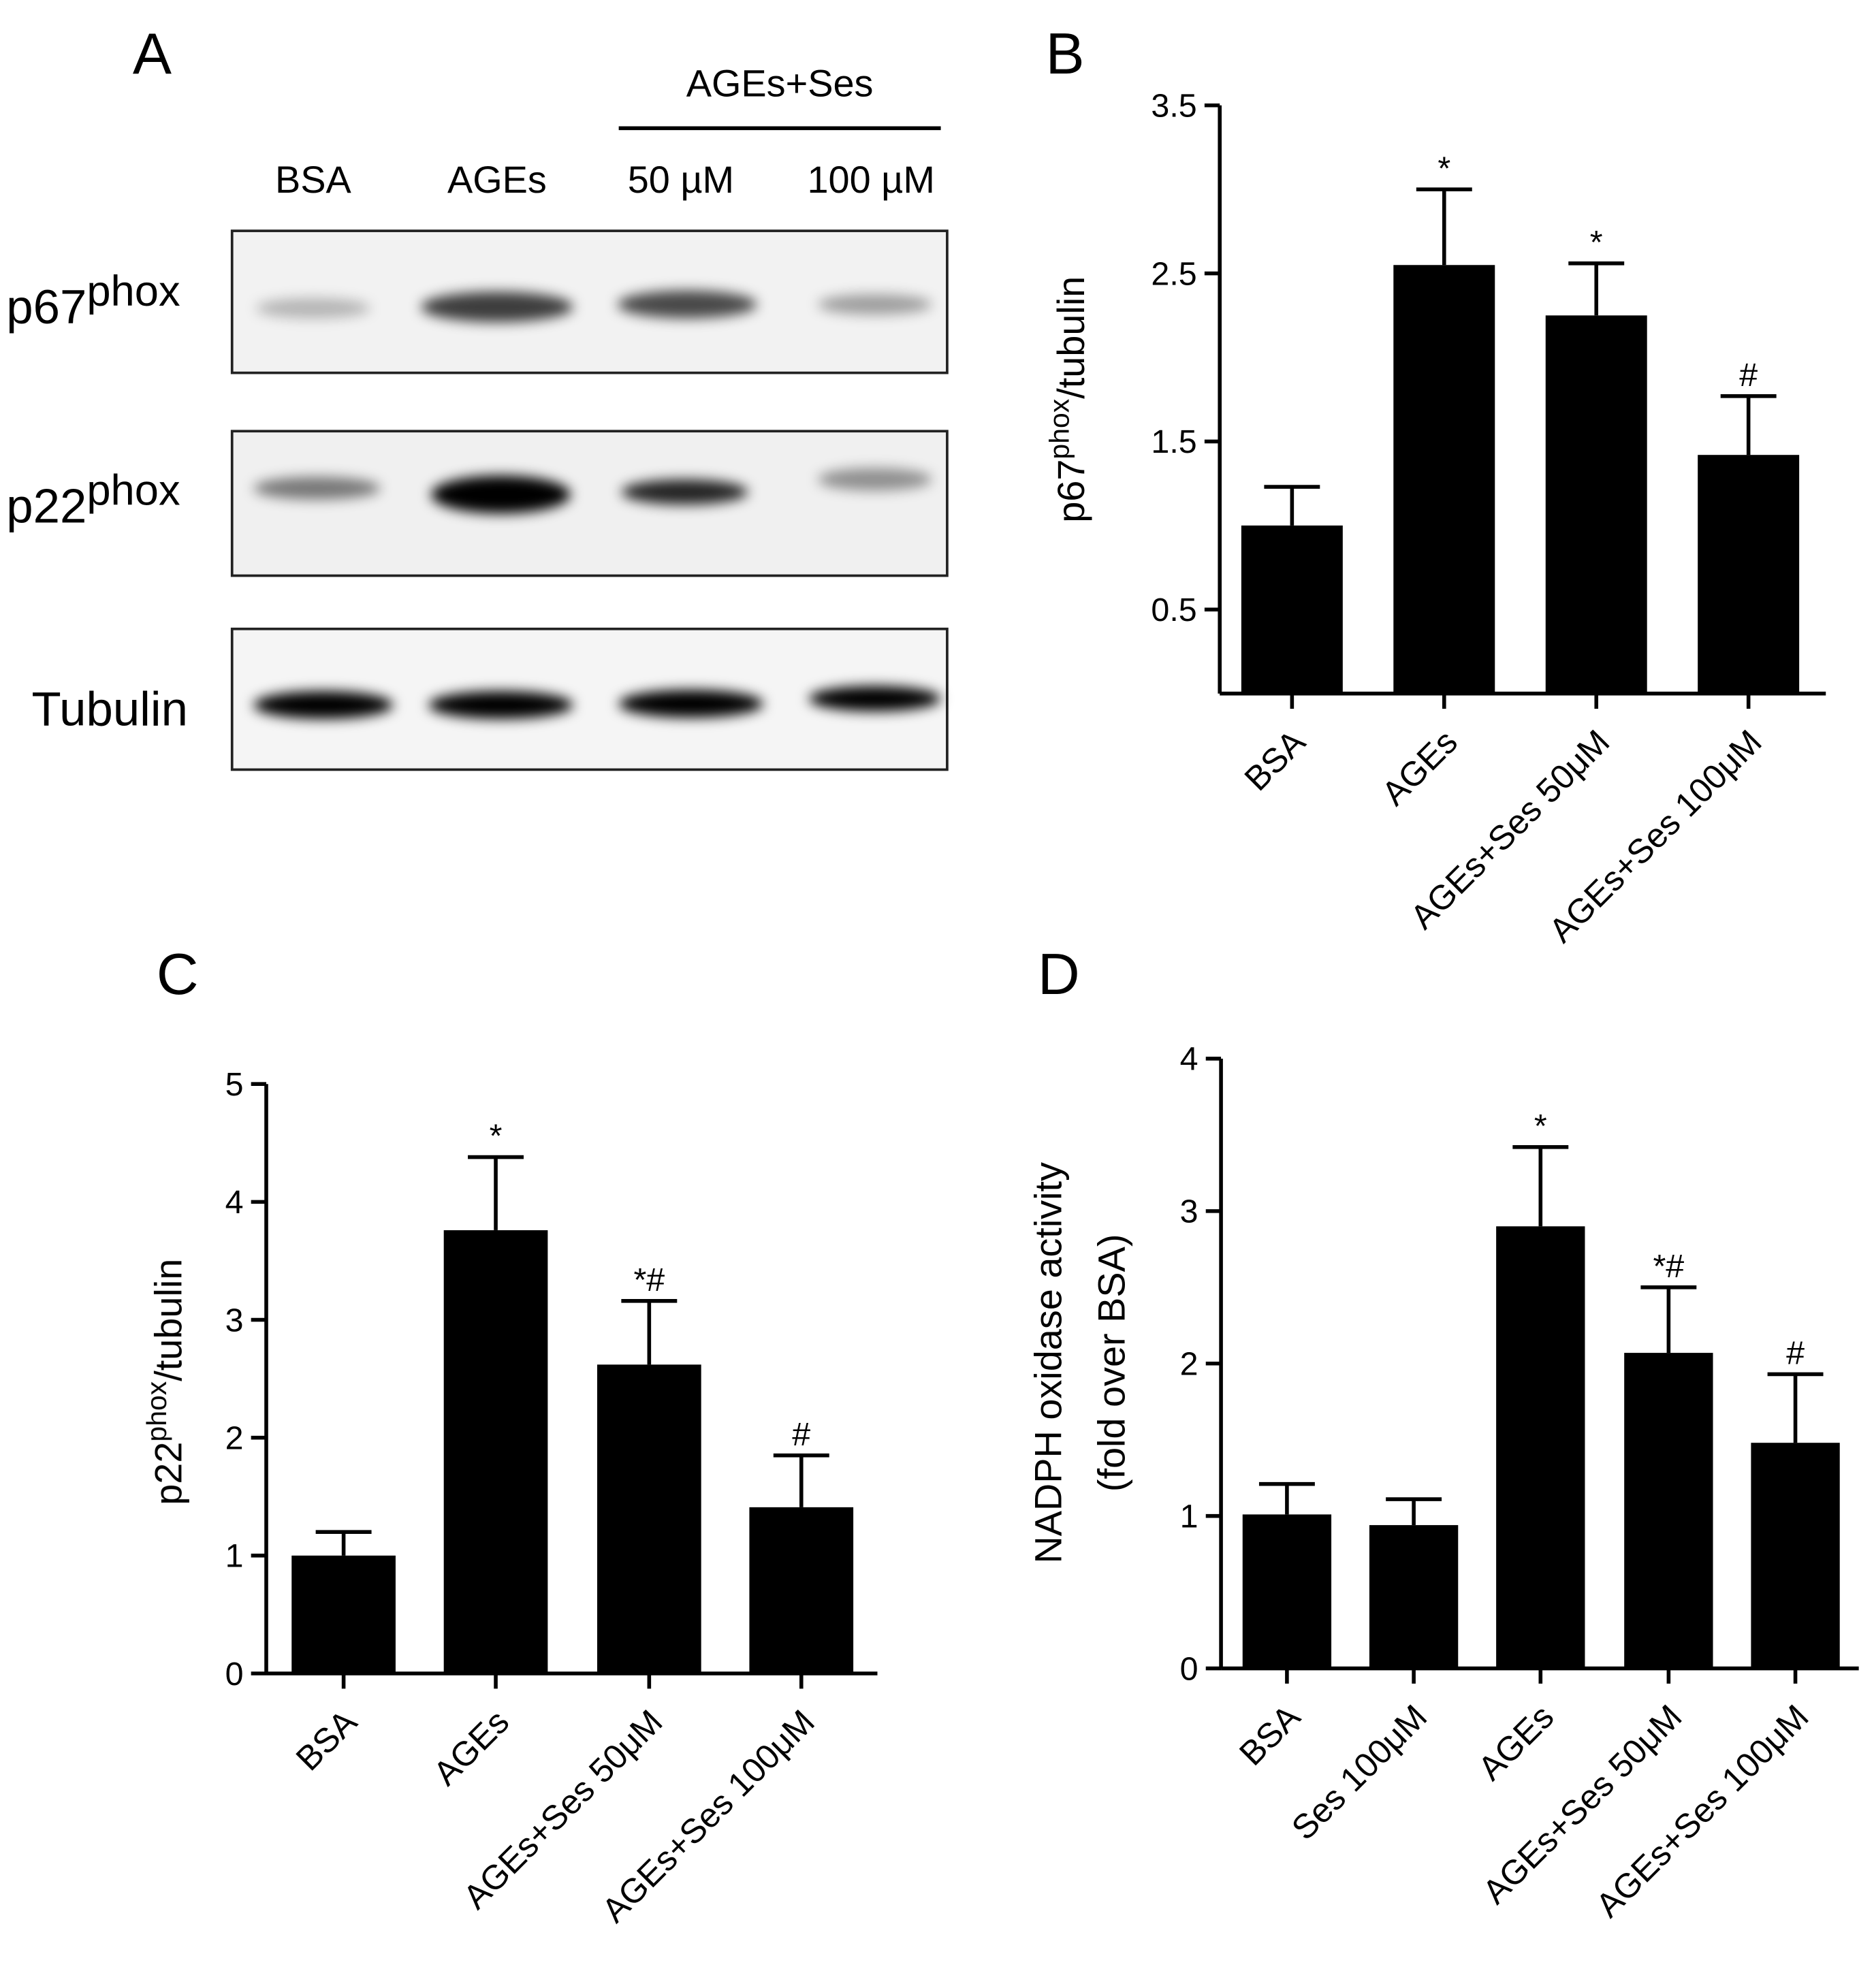  I want to click on x-tick-label: AGEs+Ses 100μM, so click(1701, 1811).